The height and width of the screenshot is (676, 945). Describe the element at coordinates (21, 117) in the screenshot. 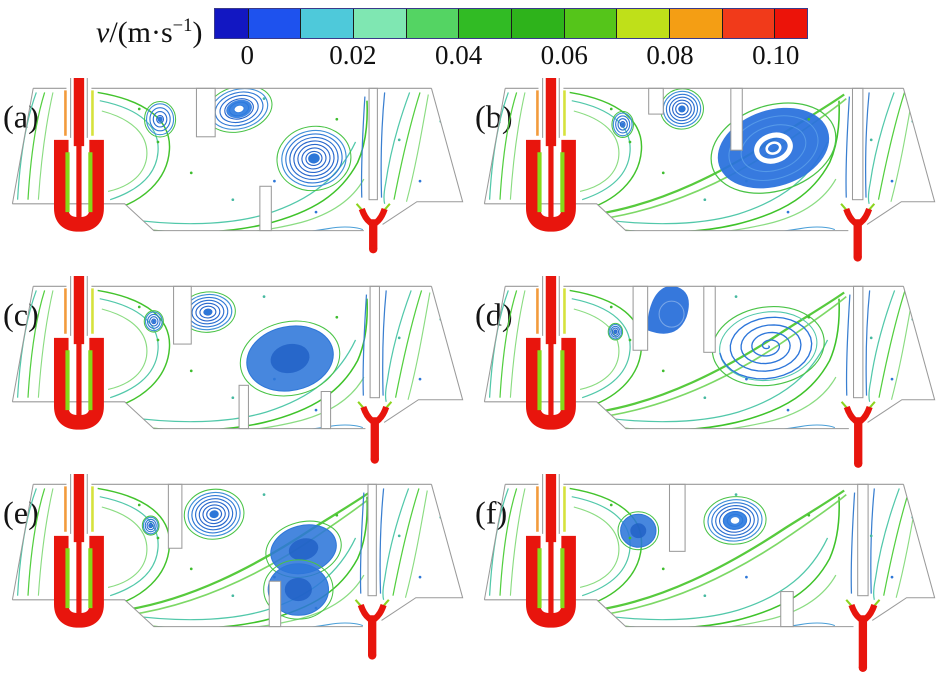

I see `panel-label-a: (a)` at that location.